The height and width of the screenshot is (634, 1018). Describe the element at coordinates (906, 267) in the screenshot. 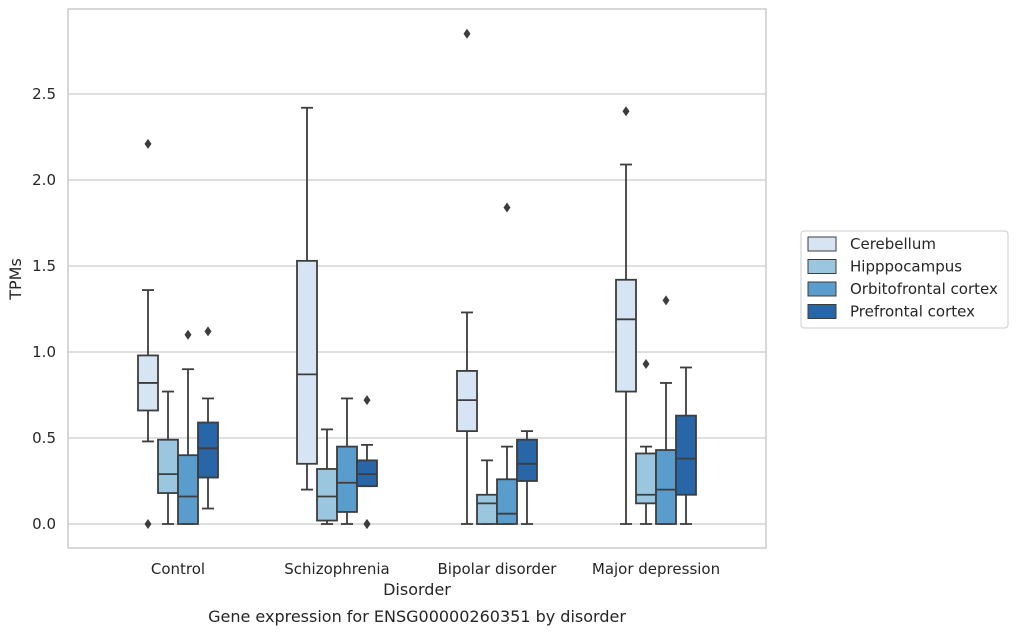

I see `legend-label: Hipppocampus` at that location.